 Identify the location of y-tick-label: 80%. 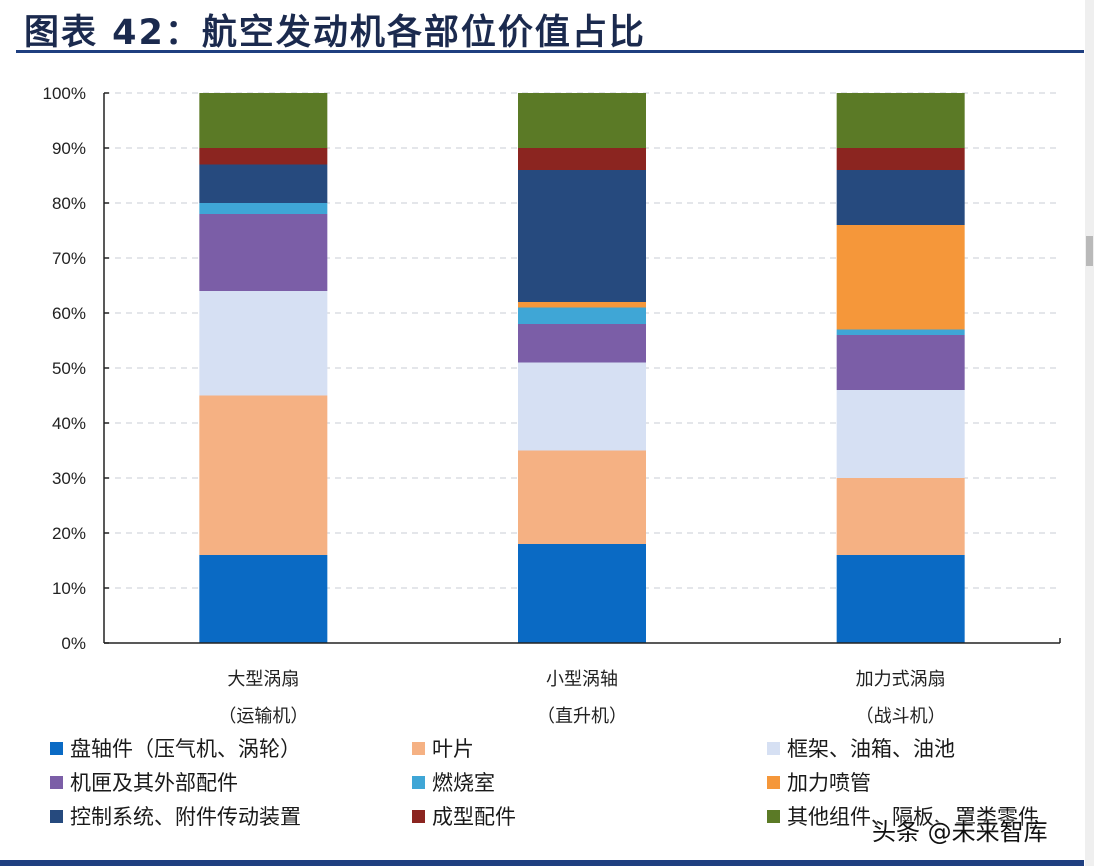
(69, 203).